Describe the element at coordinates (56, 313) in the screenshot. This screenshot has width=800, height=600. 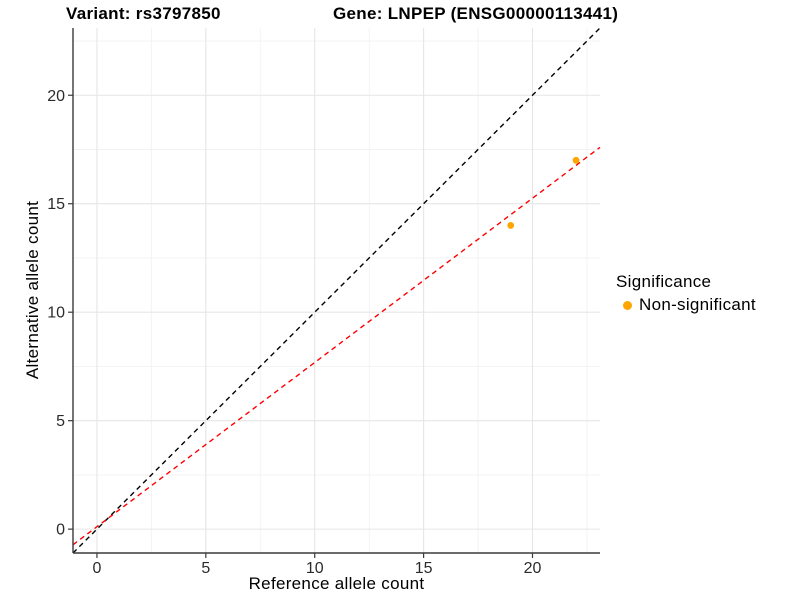
I see `y-tick-label: 10` at that location.